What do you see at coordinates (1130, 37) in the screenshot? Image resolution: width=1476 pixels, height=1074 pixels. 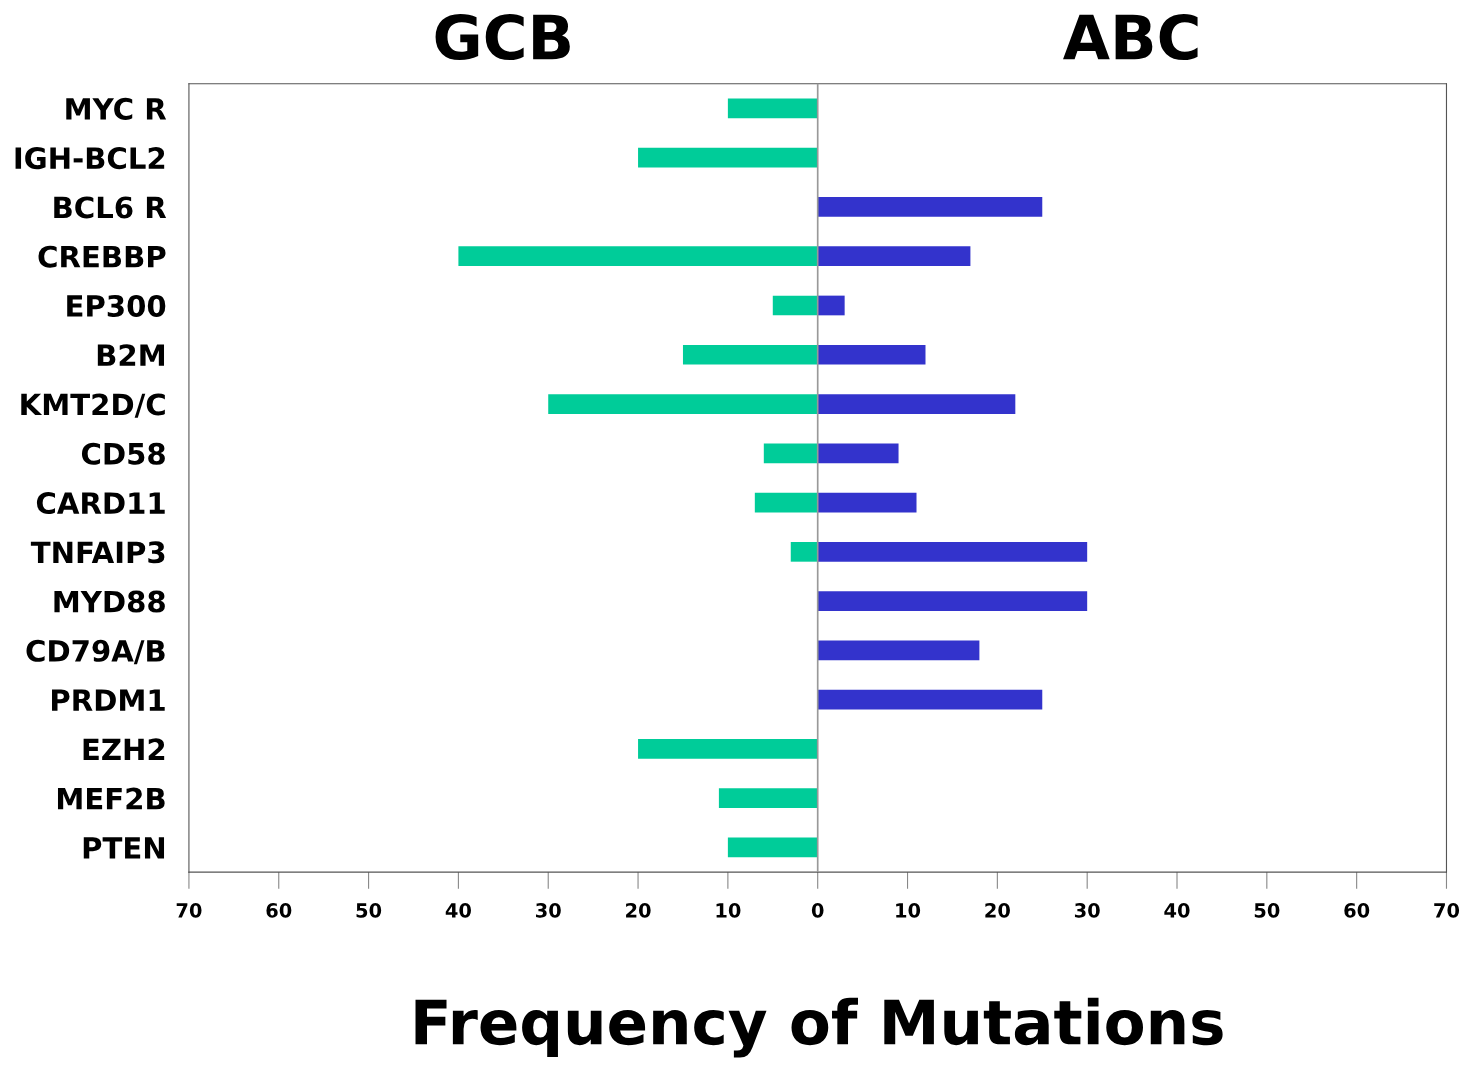 I see `text: ABC` at bounding box center [1130, 37].